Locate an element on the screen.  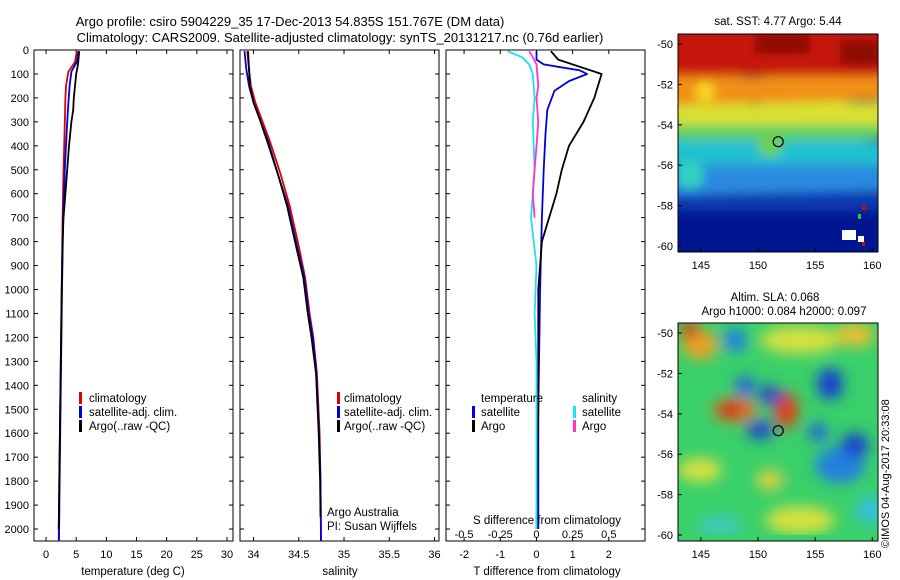
legend-swatch-climatology is located at coordinates (80, 398).